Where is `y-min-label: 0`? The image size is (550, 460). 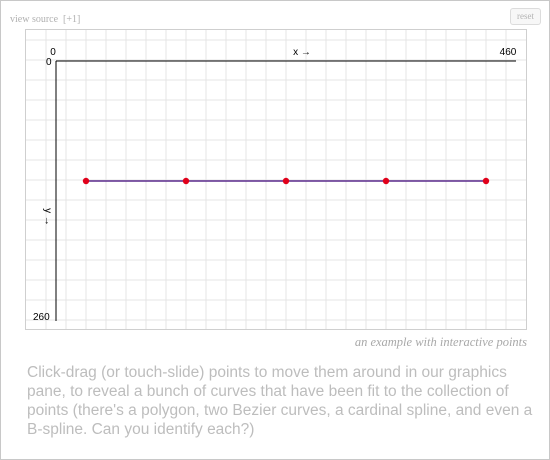
y-min-label: 0 is located at coordinates (49, 62).